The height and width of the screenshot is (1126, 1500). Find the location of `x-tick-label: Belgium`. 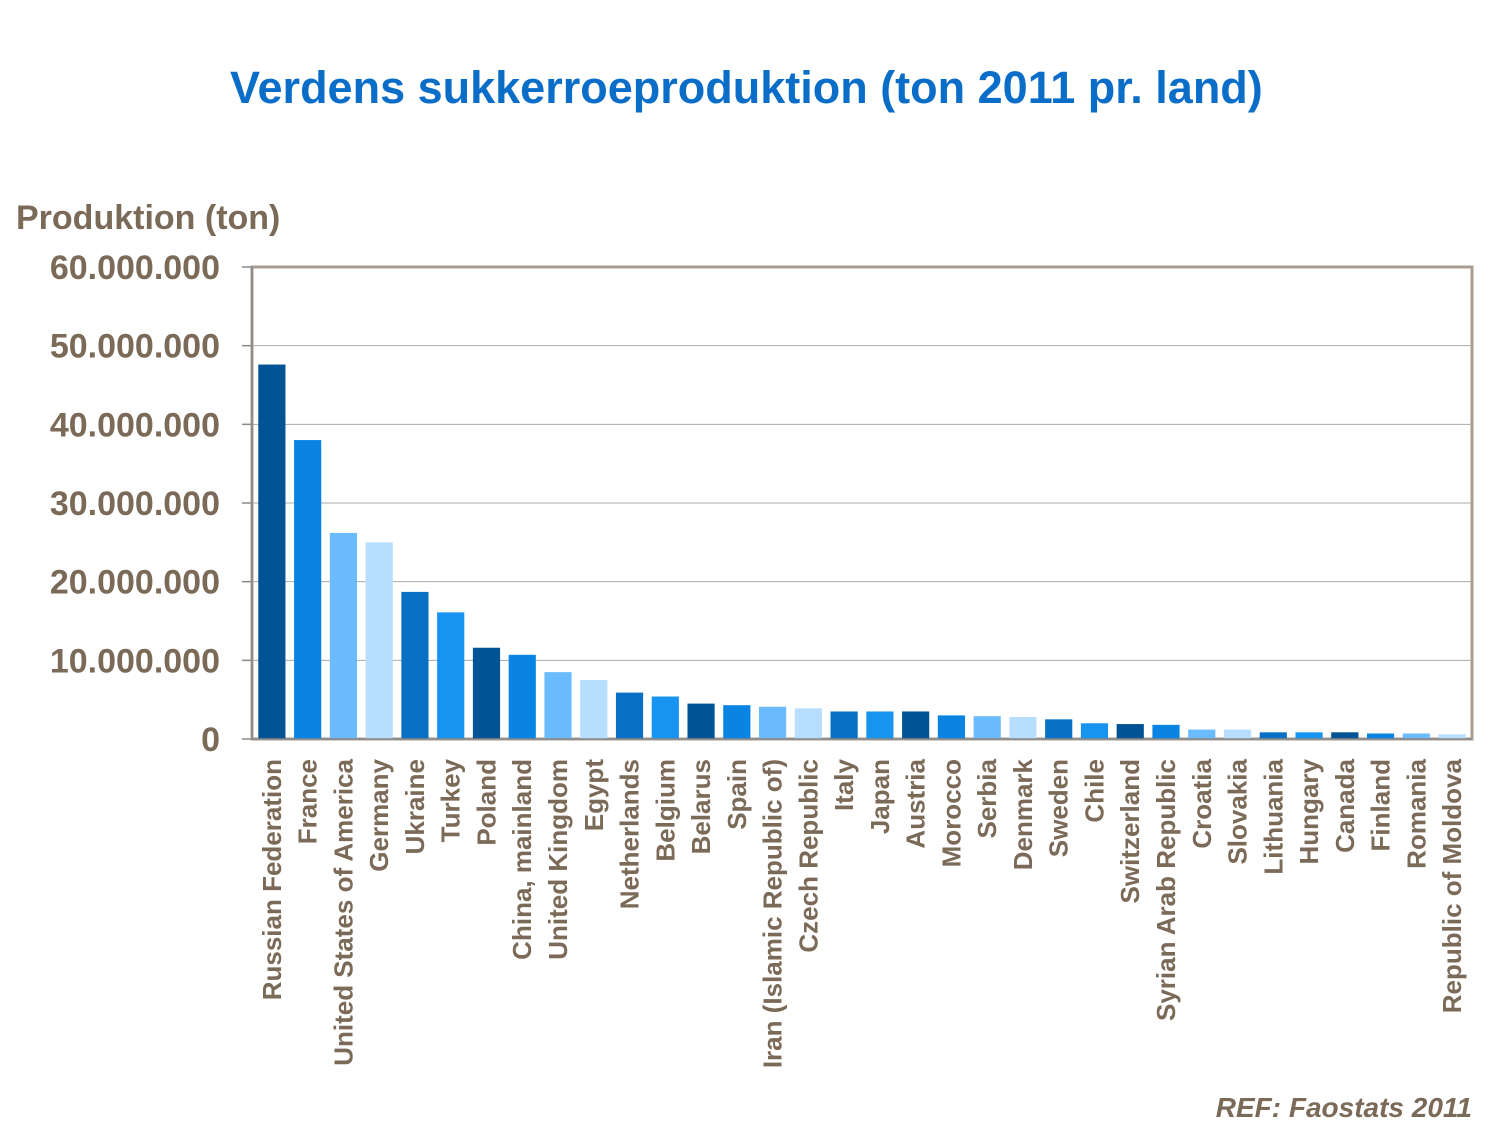

x-tick-label: Belgium is located at coordinates (665, 810).